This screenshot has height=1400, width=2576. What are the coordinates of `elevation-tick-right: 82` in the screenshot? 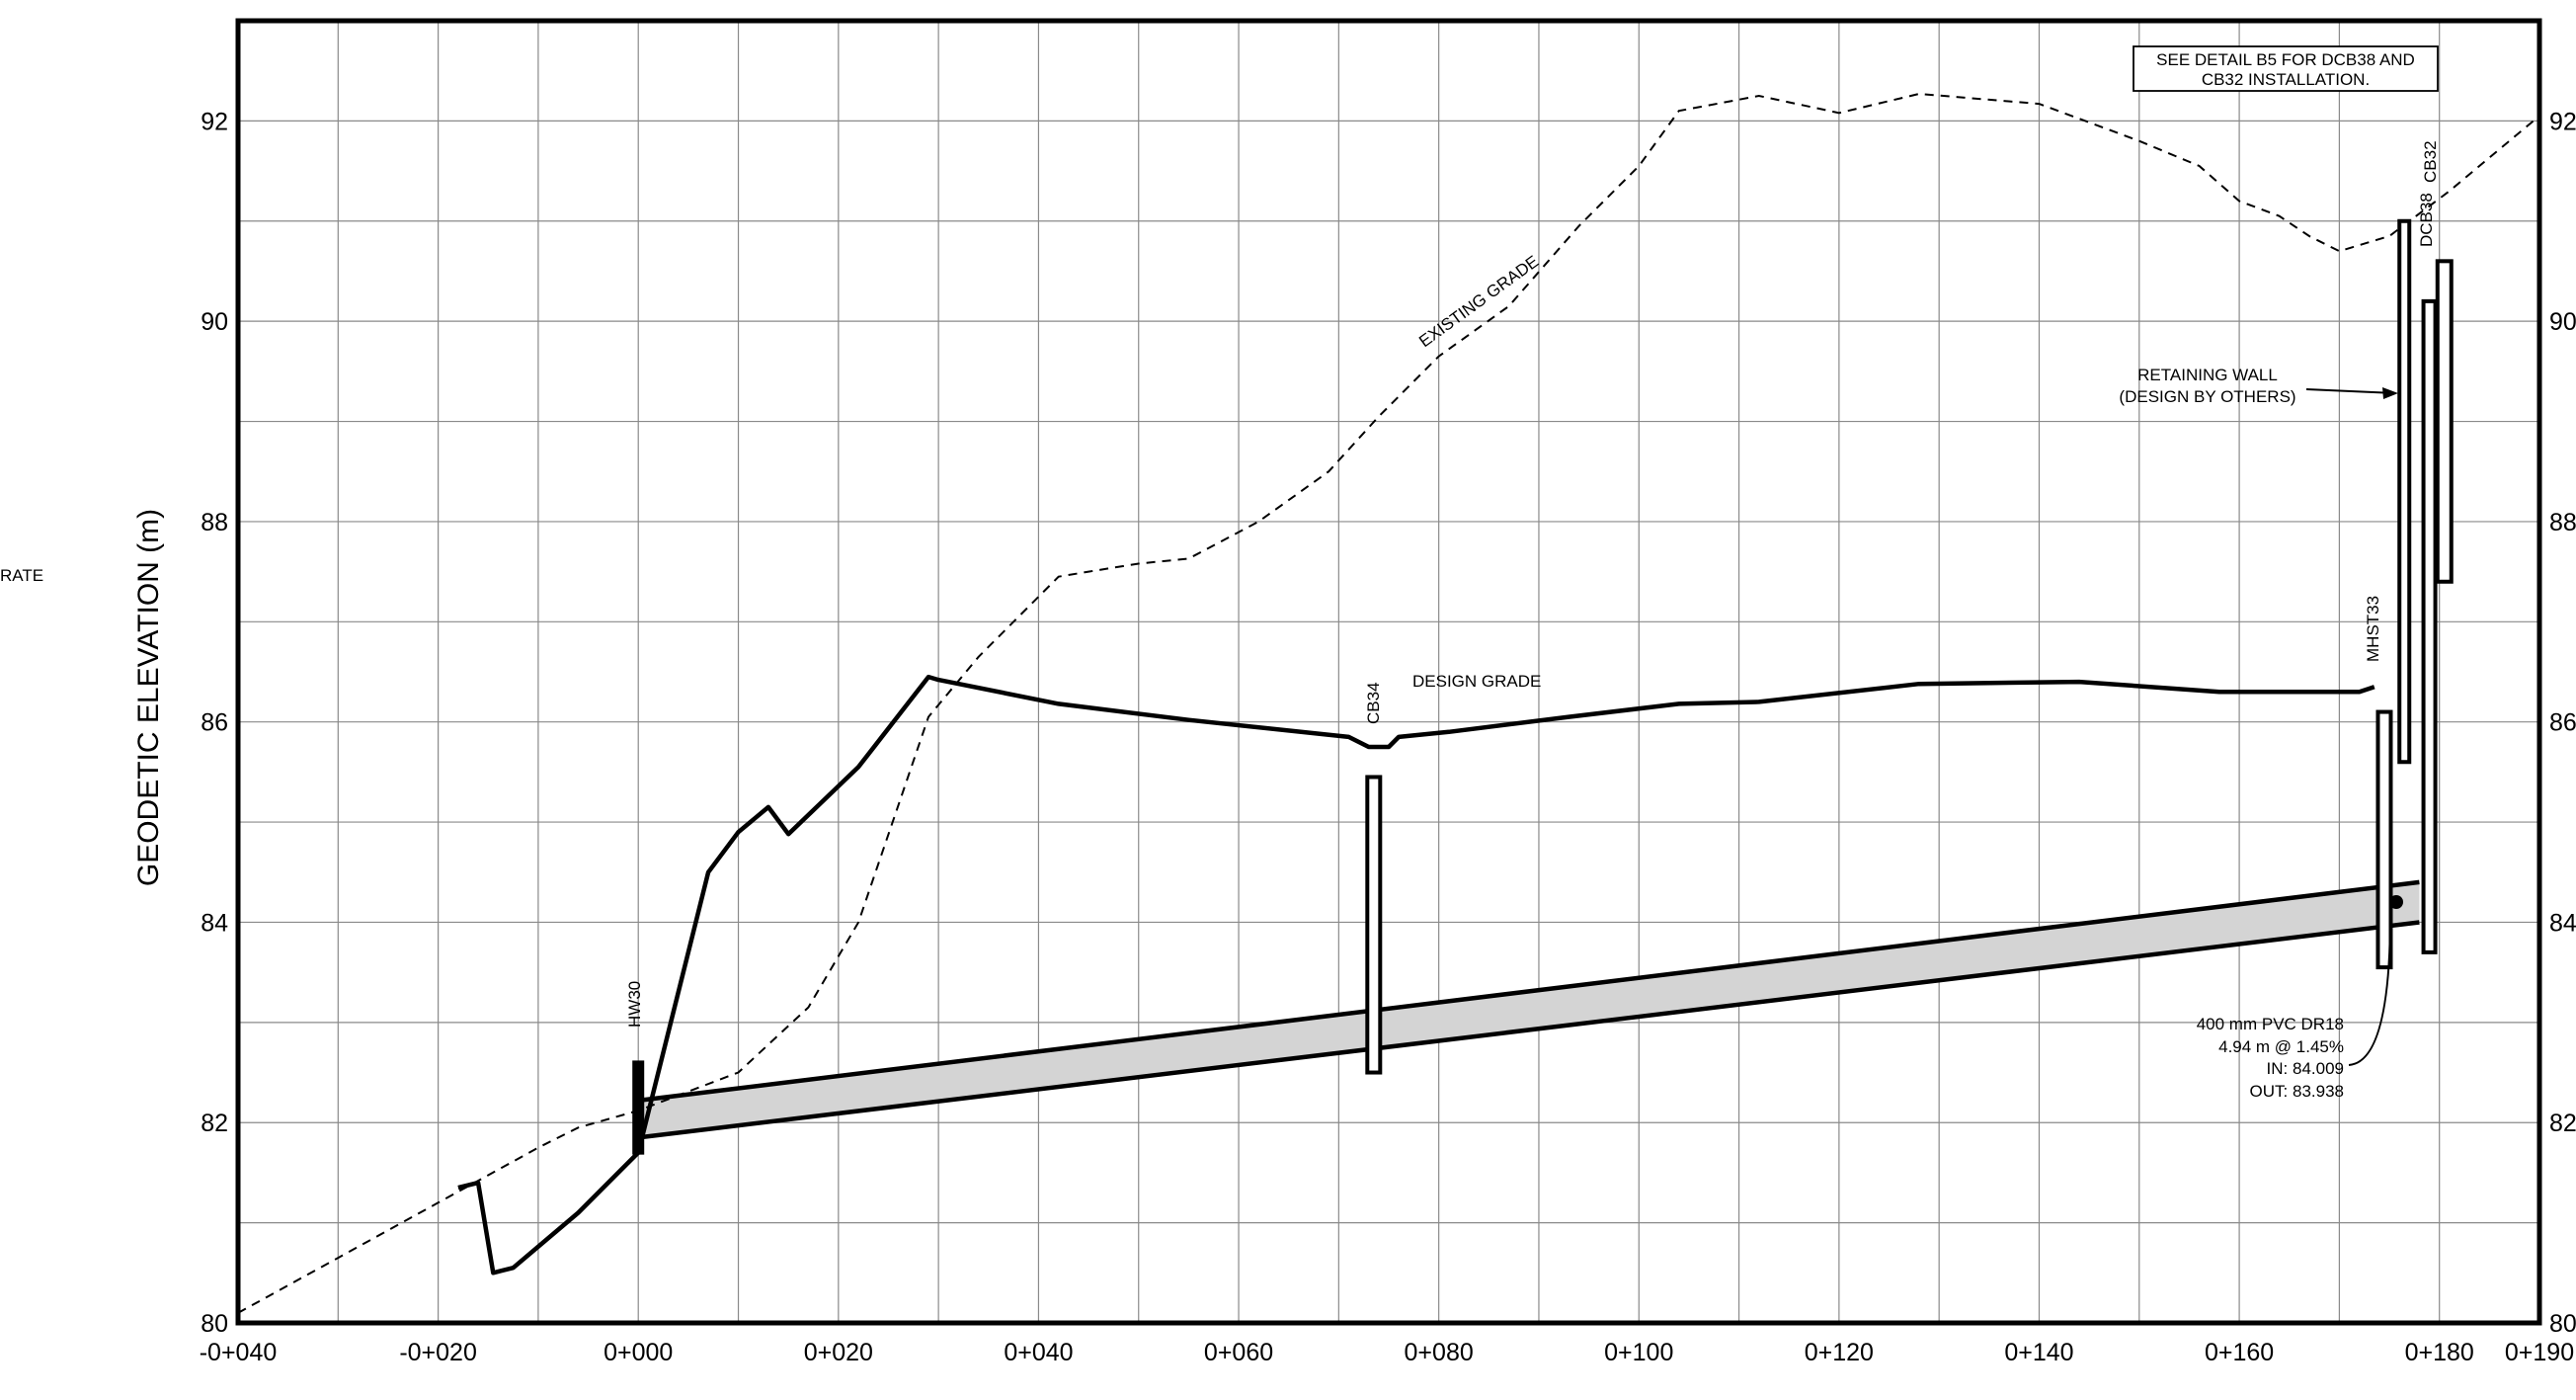 It's located at (2562, 1124).